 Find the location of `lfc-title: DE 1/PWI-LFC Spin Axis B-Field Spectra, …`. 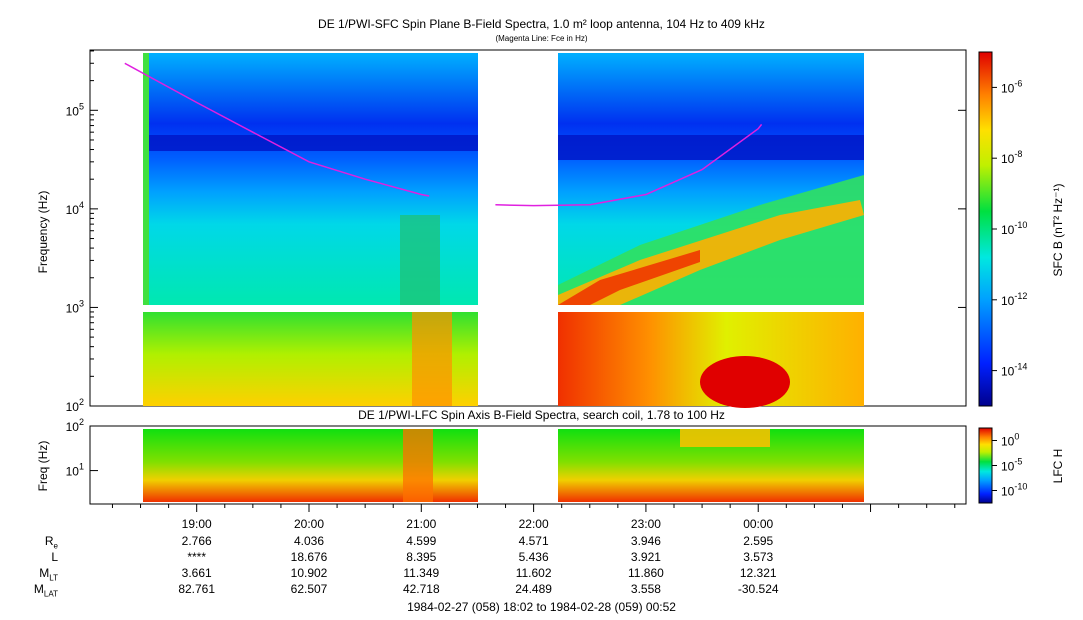

lfc-title: DE 1/PWI-LFC Spin Axis B-Field Spectra, … is located at coordinates (541, 415).